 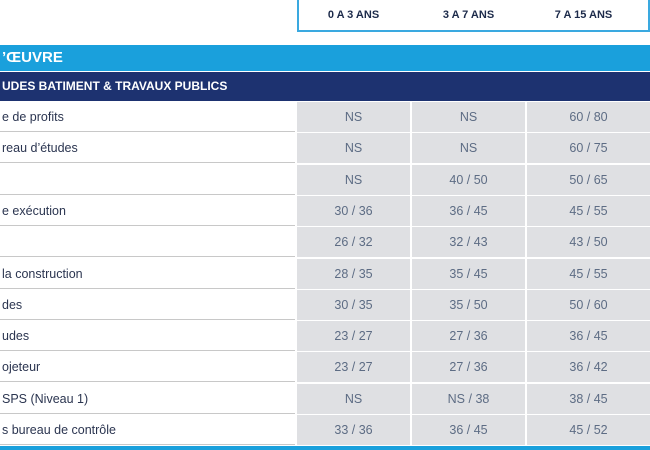 What do you see at coordinates (353, 15) in the screenshot?
I see `column-header: 0 A 3 ANS` at bounding box center [353, 15].